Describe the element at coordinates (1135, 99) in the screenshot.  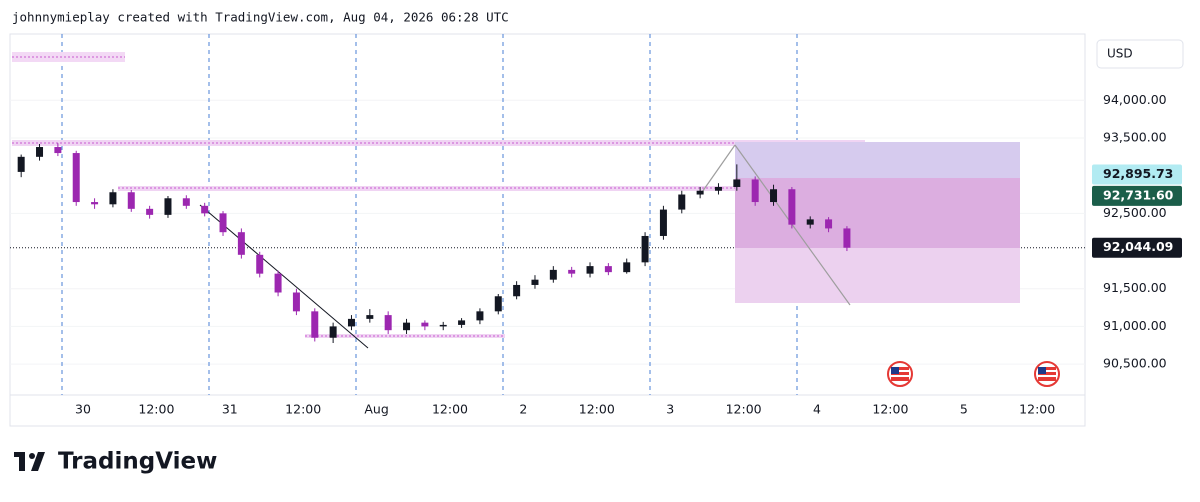
I see `y-tick-label: 94,000.00` at that location.